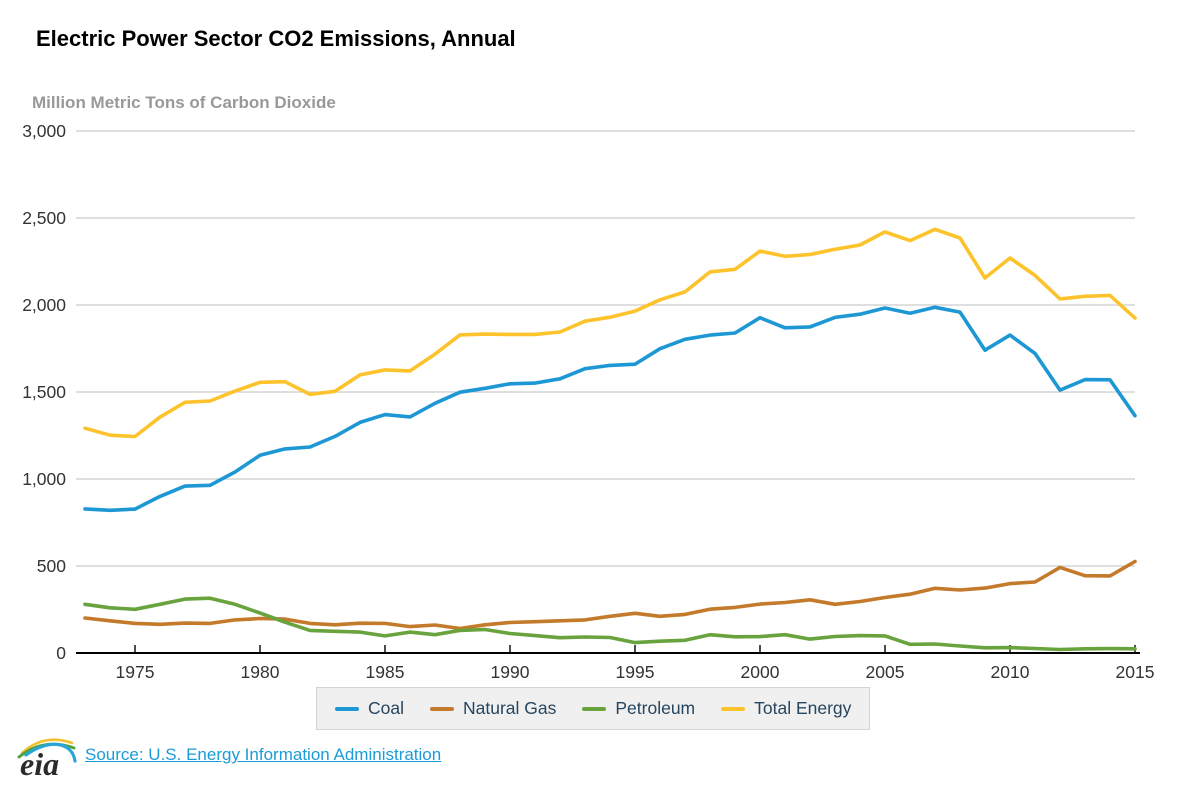  What do you see at coordinates (803, 708) in the screenshot?
I see `total-energy-legend-label: Total Energy` at bounding box center [803, 708].